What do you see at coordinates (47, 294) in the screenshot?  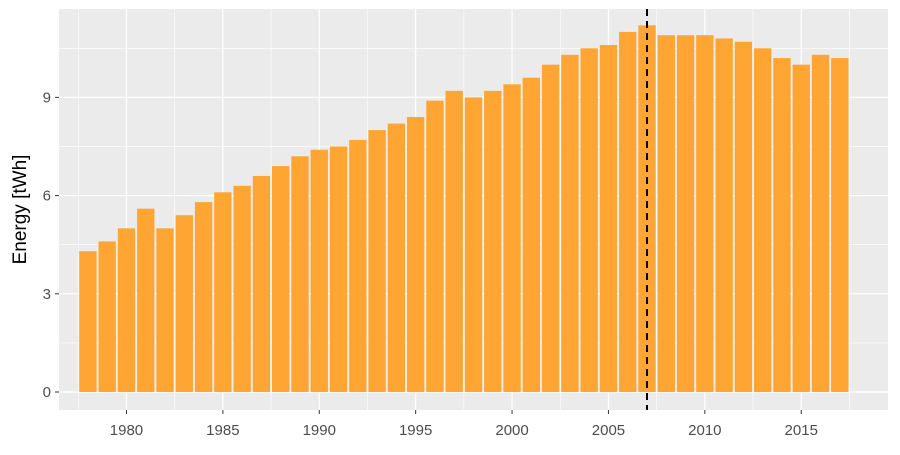 I see `y-tick-label: 3` at bounding box center [47, 294].